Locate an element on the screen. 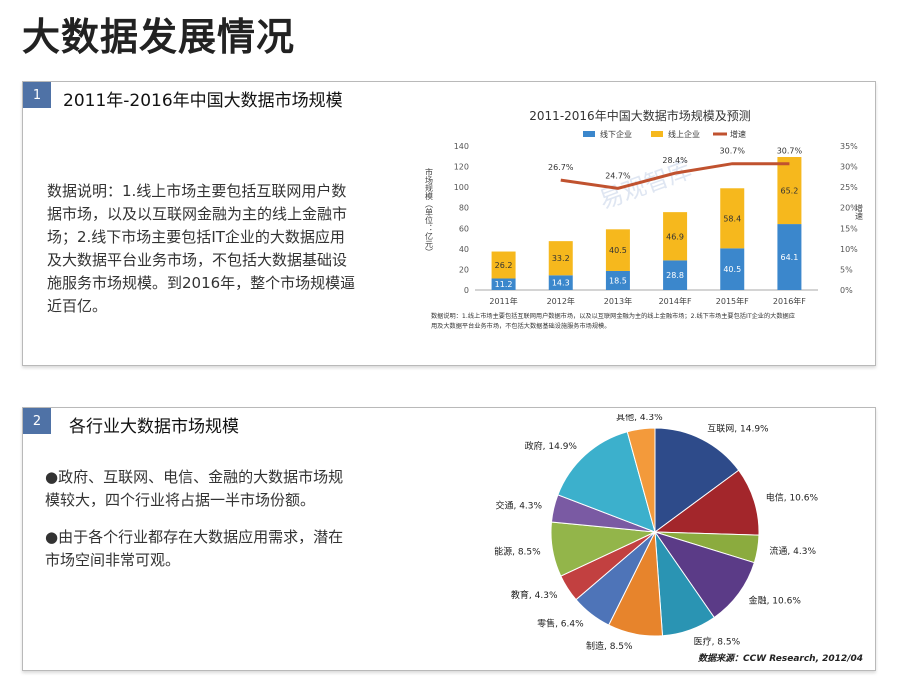  data-label-online: 33.2 is located at coordinates (561, 258).